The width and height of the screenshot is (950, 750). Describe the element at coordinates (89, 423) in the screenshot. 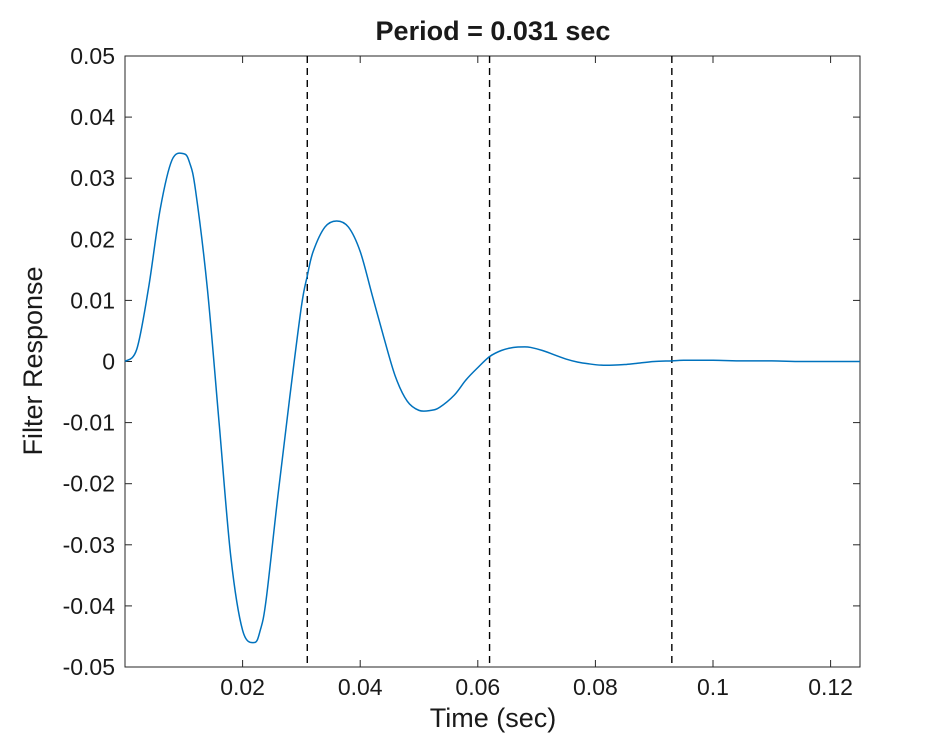

I see `y-tick-label: -0.01` at that location.